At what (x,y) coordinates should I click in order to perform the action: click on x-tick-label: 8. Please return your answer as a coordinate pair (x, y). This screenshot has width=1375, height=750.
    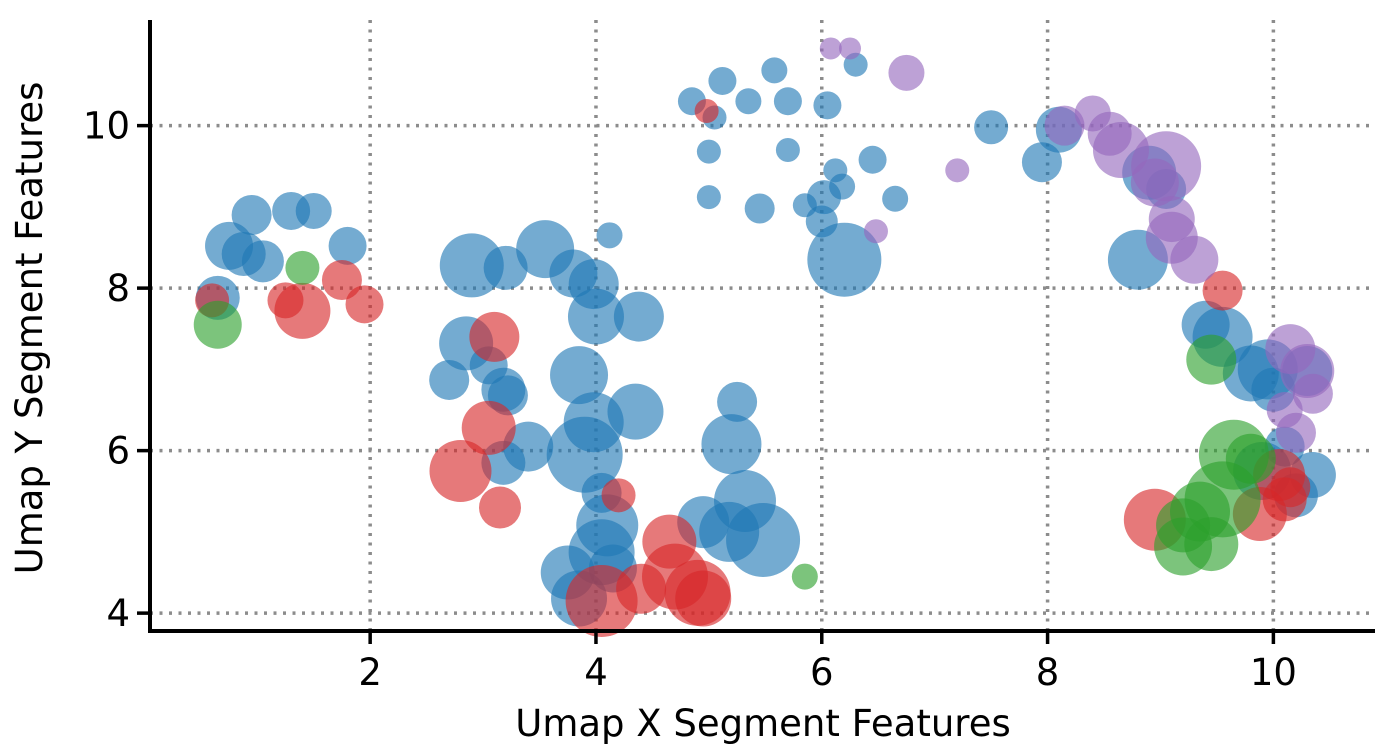
    Looking at the image, I should click on (1048, 672).